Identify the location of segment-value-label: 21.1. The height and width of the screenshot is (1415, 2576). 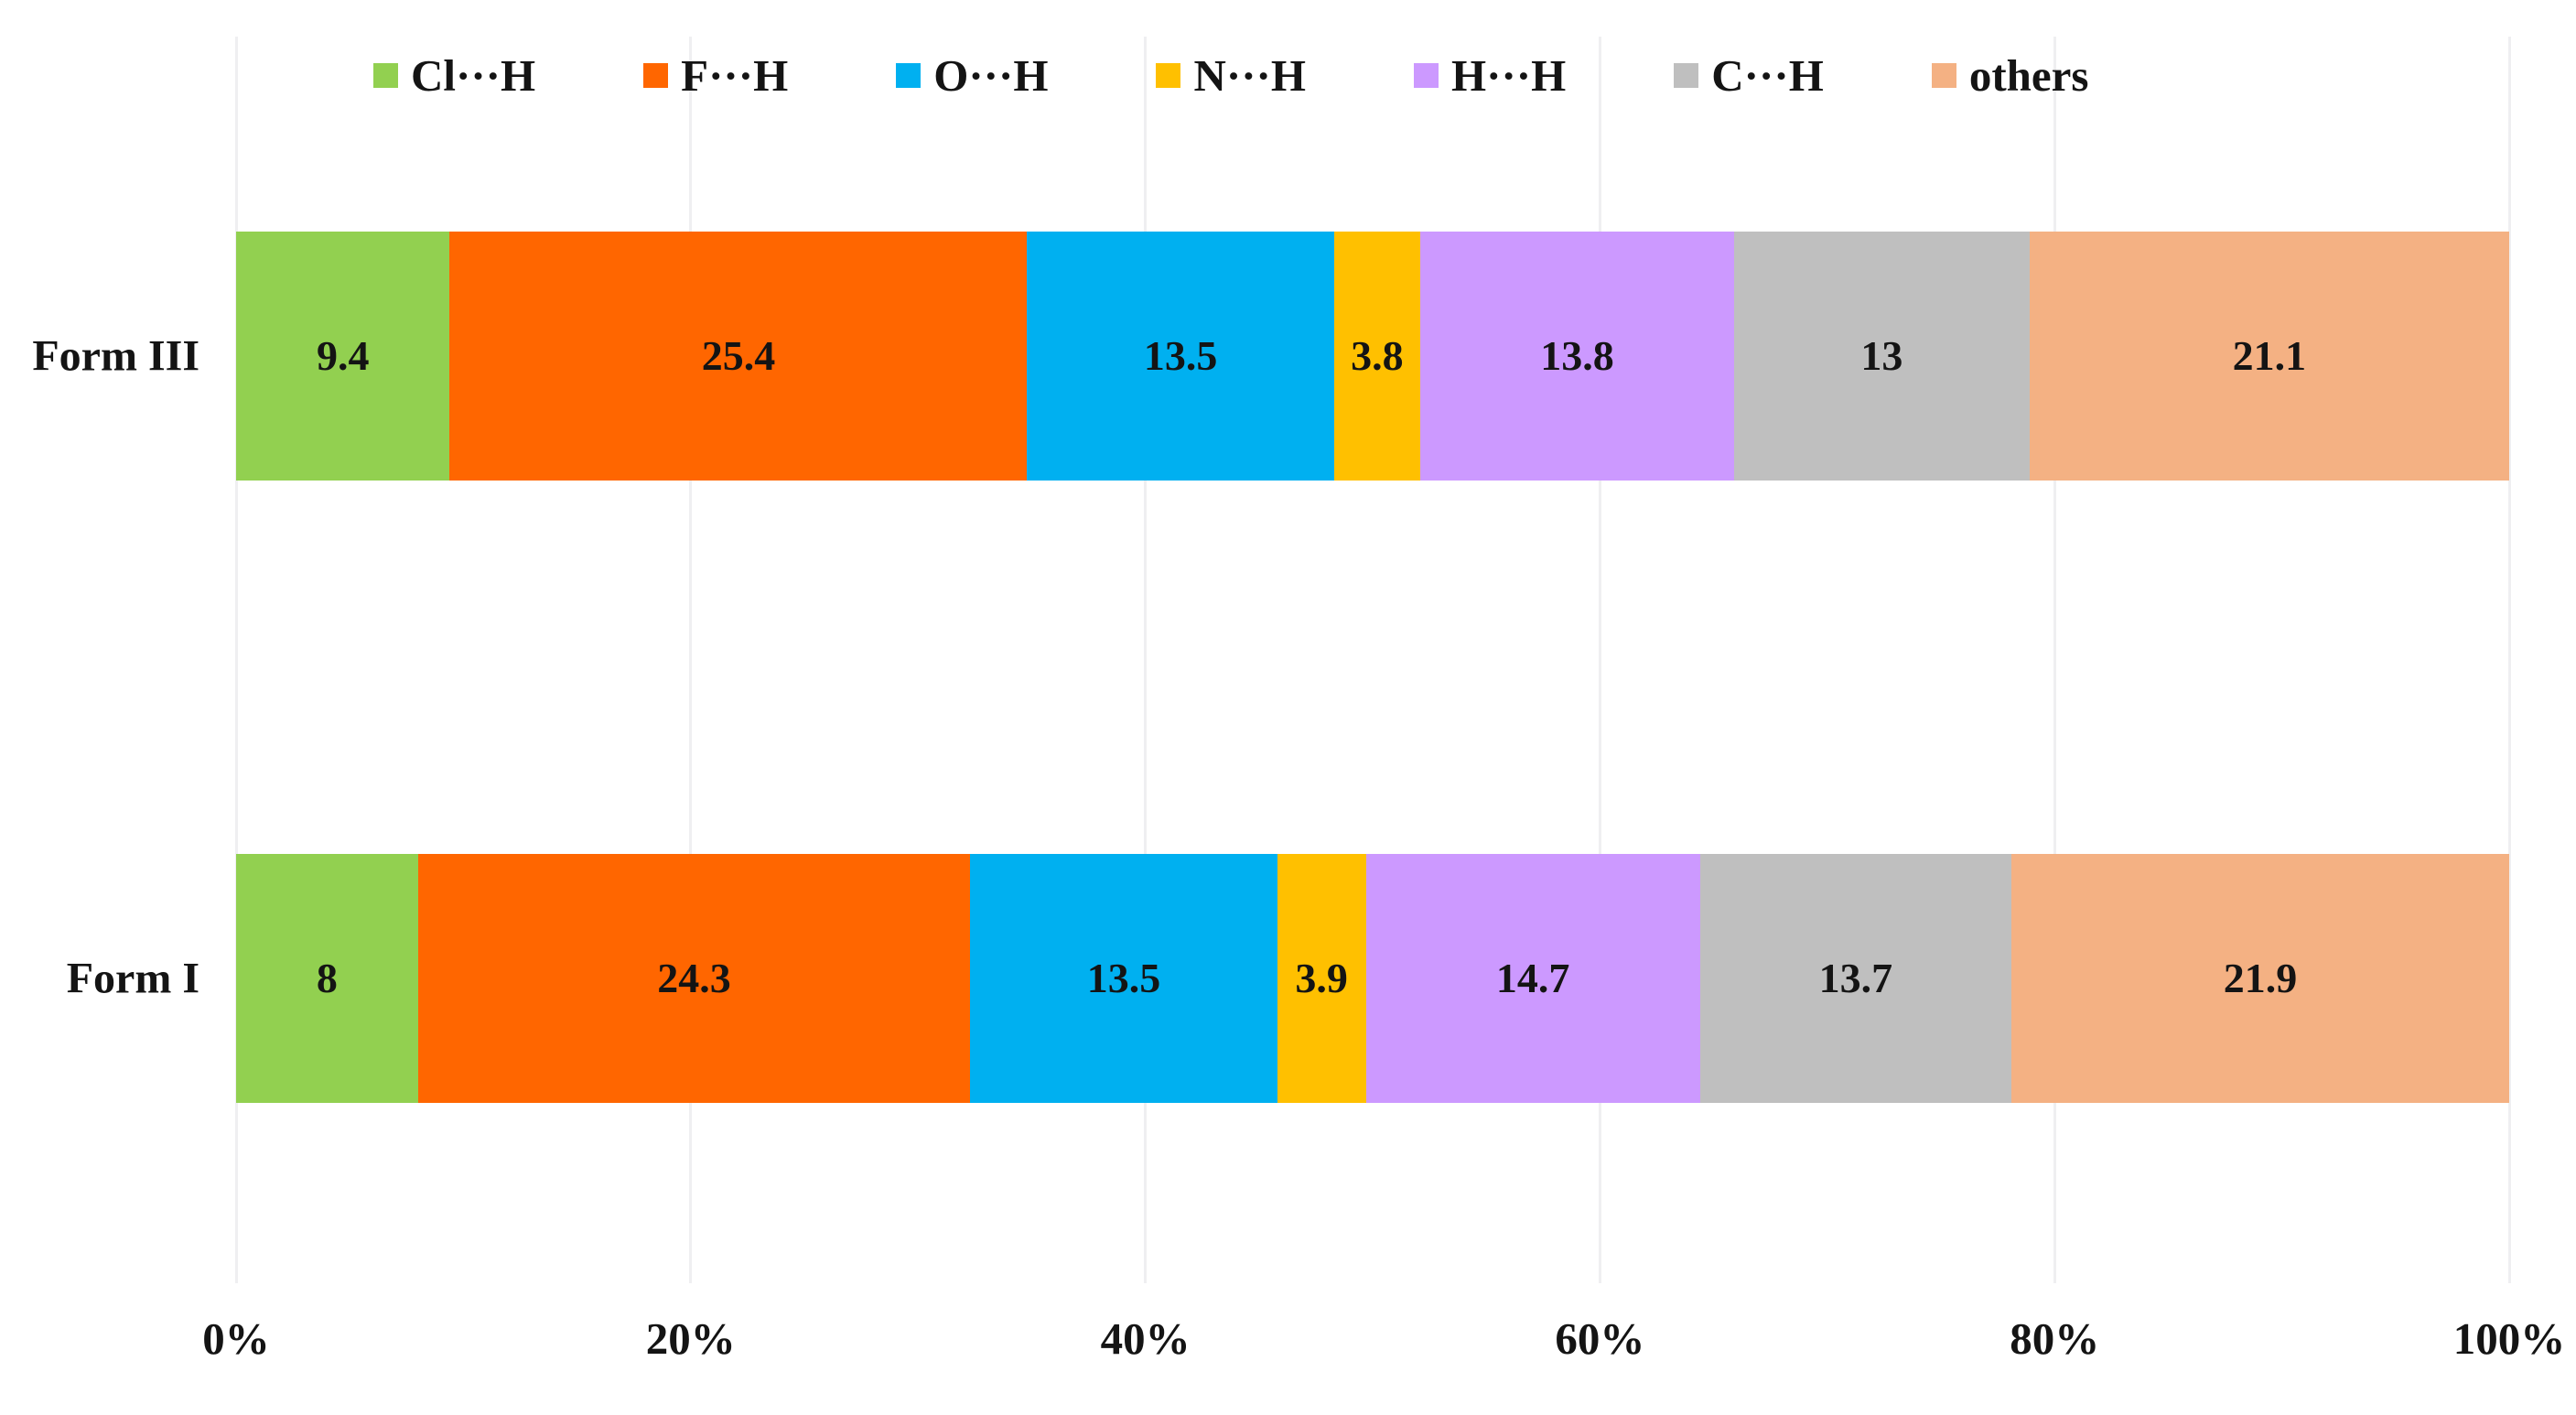
(2269, 355).